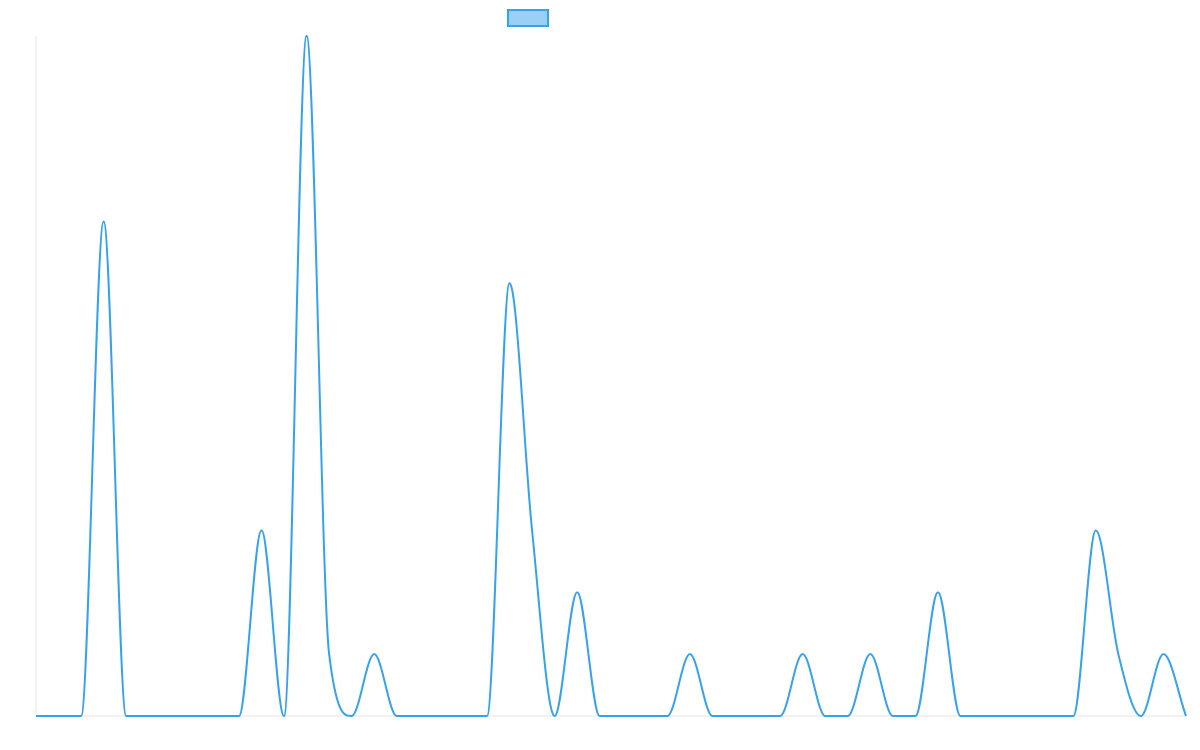 This screenshot has width=1200, height=750. What do you see at coordinates (528, 18) in the screenshot?
I see `legend-swatch` at bounding box center [528, 18].